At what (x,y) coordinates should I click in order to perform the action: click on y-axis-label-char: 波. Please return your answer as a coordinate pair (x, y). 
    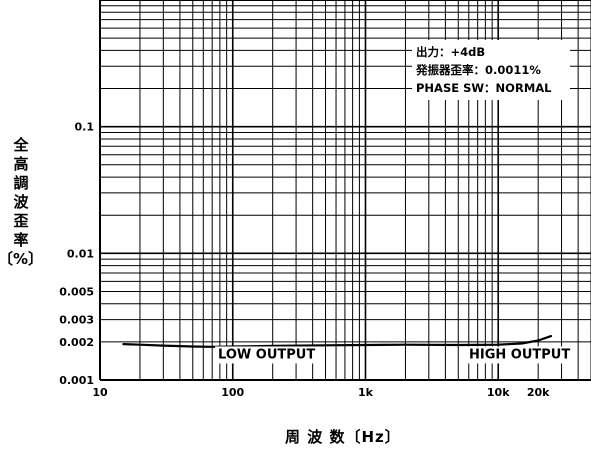
    Looking at the image, I should click on (21, 202).